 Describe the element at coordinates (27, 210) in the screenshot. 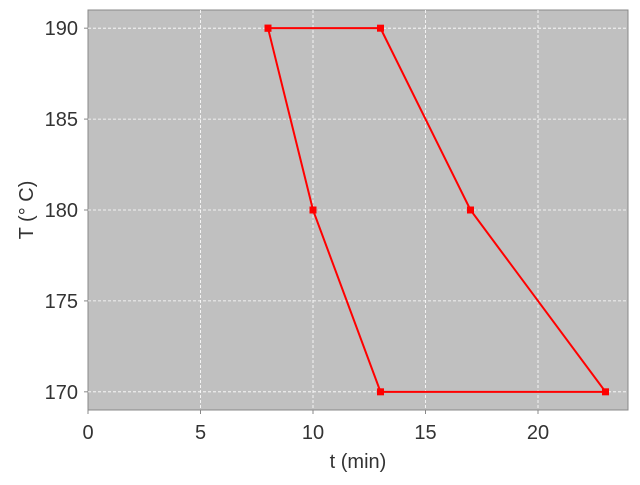

I see `y-axis-label: T (° C)` at that location.